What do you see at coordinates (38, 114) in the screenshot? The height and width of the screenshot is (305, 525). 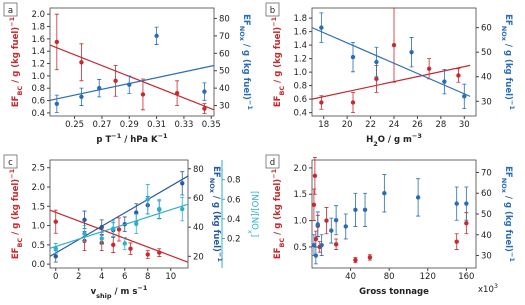 I see `y-tick-label: 0.4` at bounding box center [38, 114].